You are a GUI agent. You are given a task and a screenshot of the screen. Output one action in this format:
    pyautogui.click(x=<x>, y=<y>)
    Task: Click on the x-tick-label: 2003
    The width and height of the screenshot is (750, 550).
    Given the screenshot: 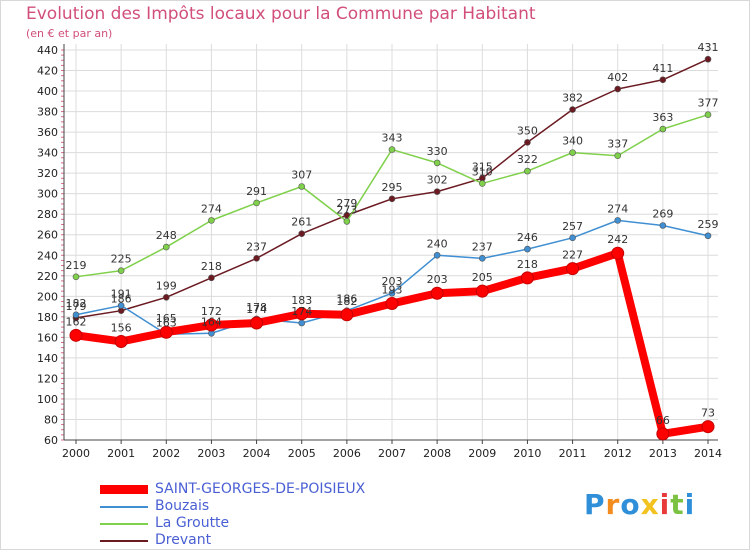 What is the action you would take?
    pyautogui.click(x=211, y=453)
    